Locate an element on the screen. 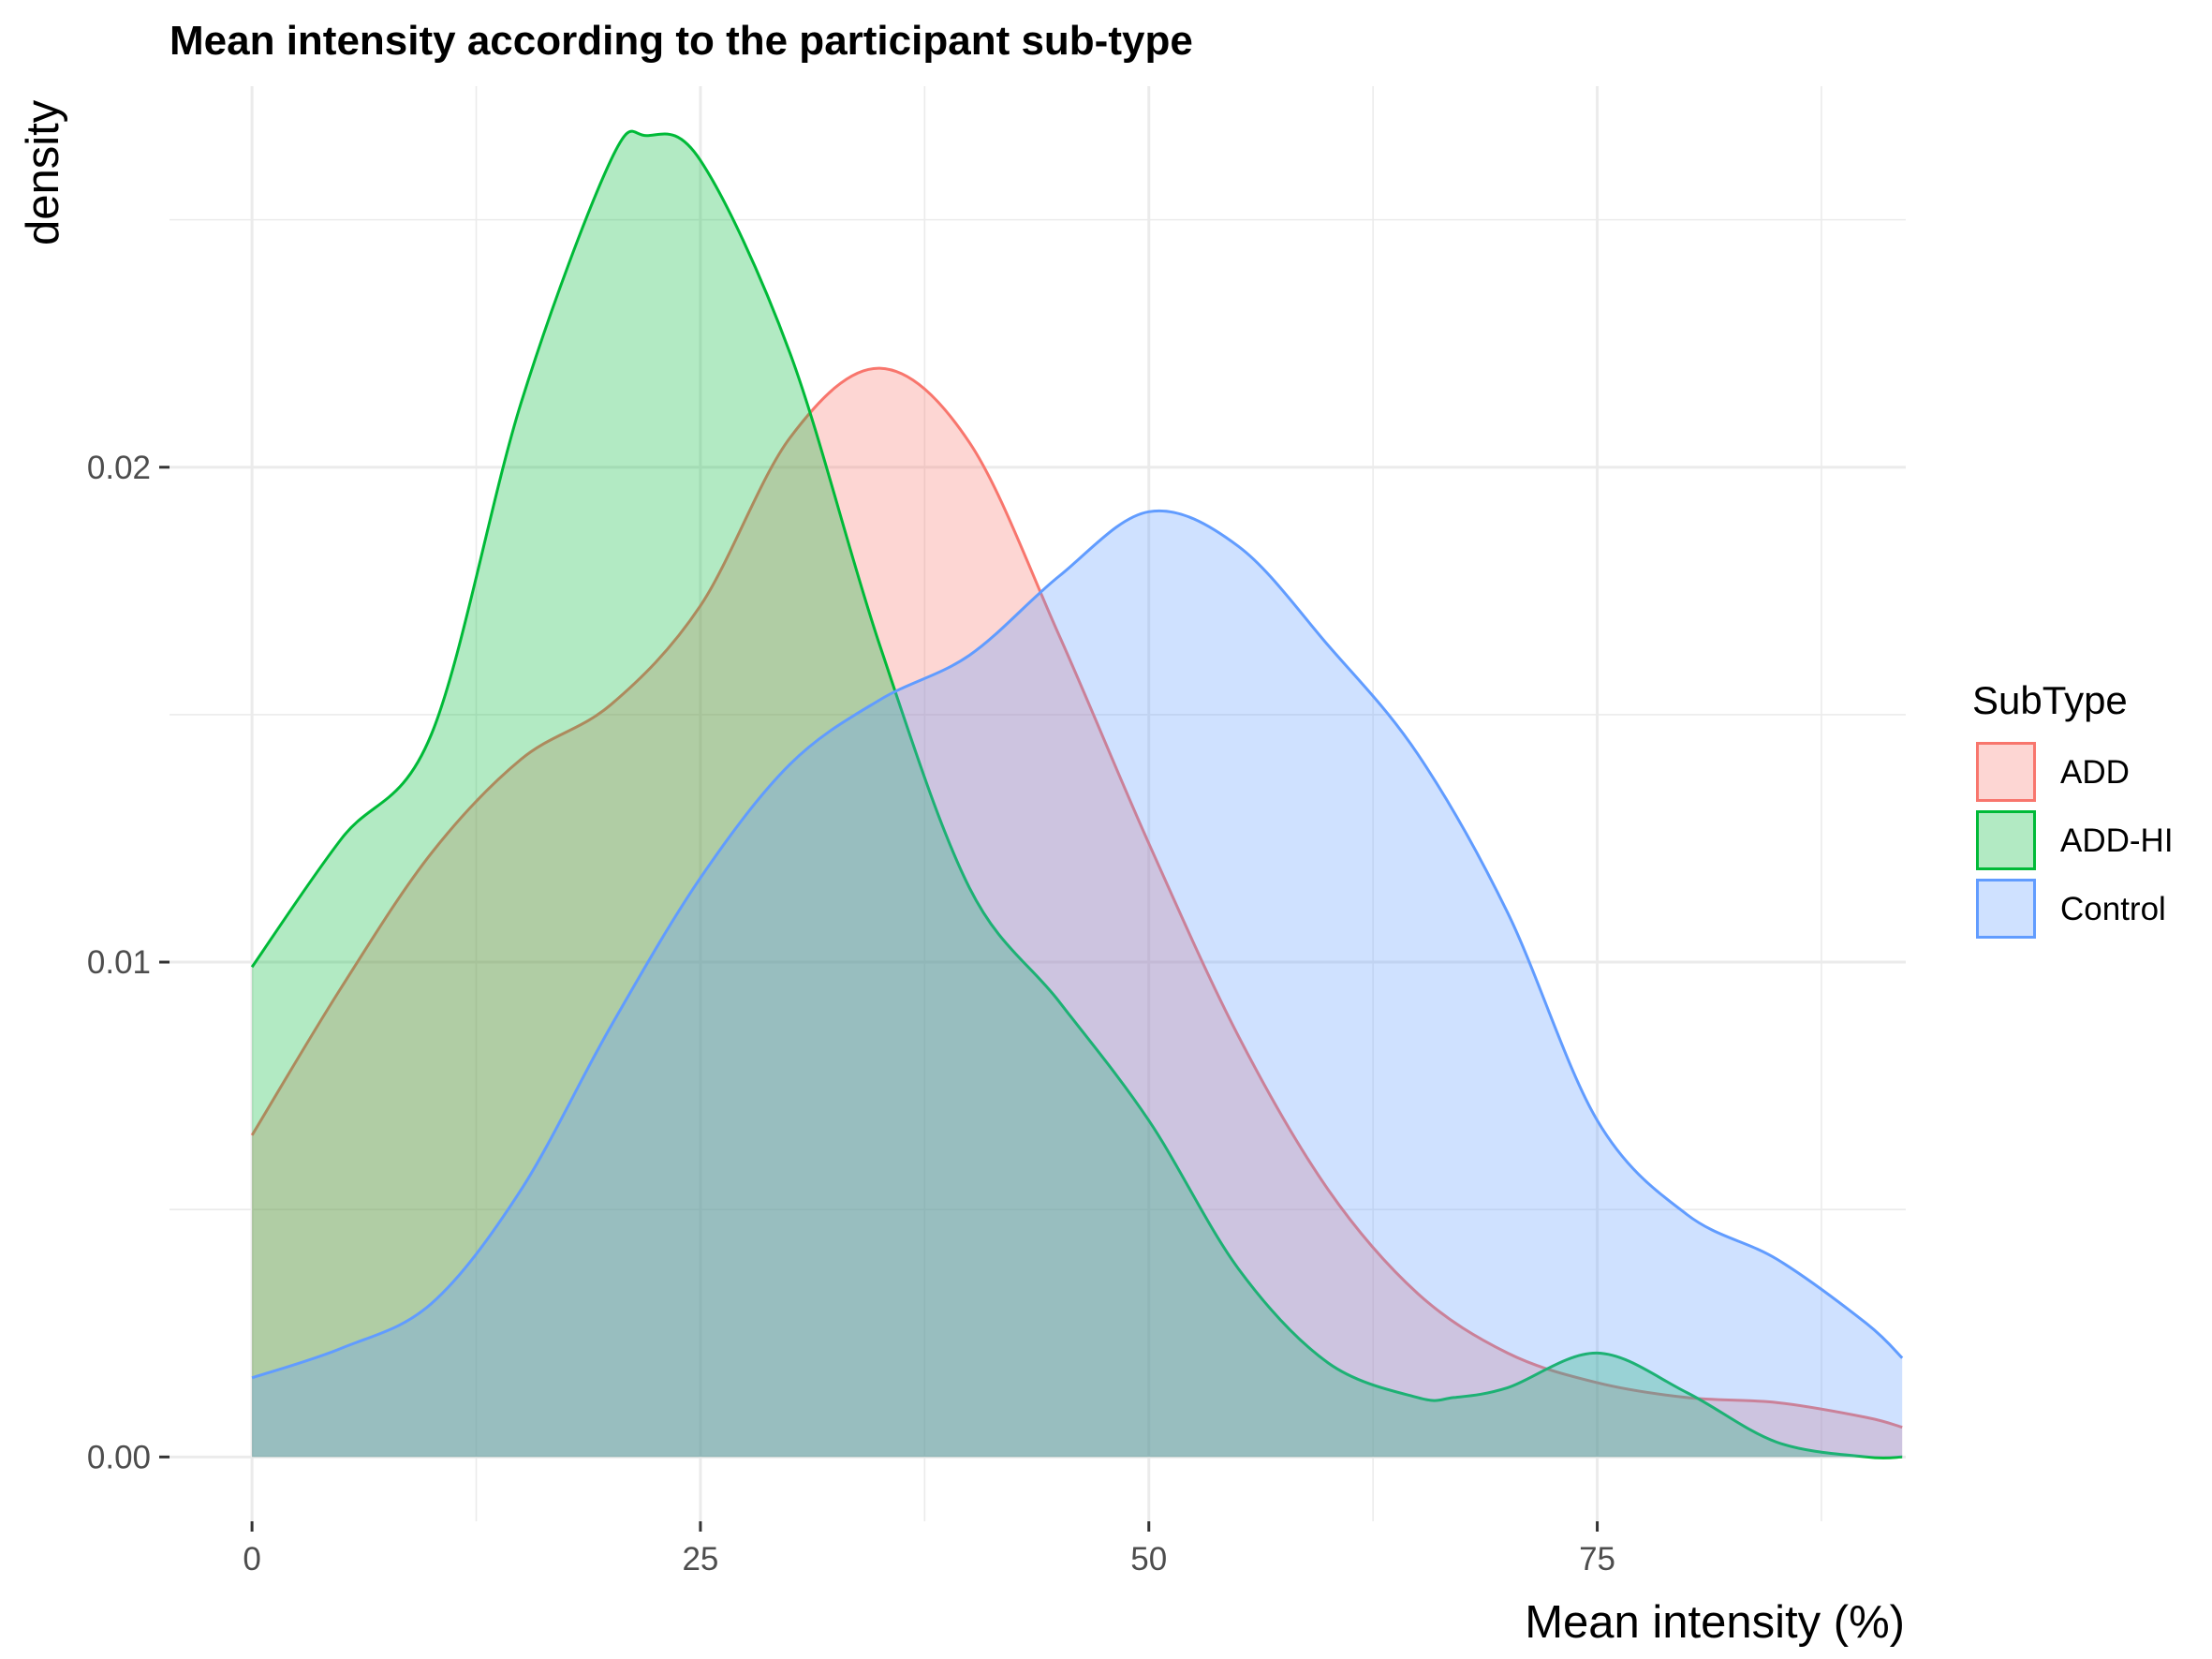 The height and width of the screenshot is (1659, 2212). legend: SubType ADD ADD-HI Control is located at coordinates (2073, 809).